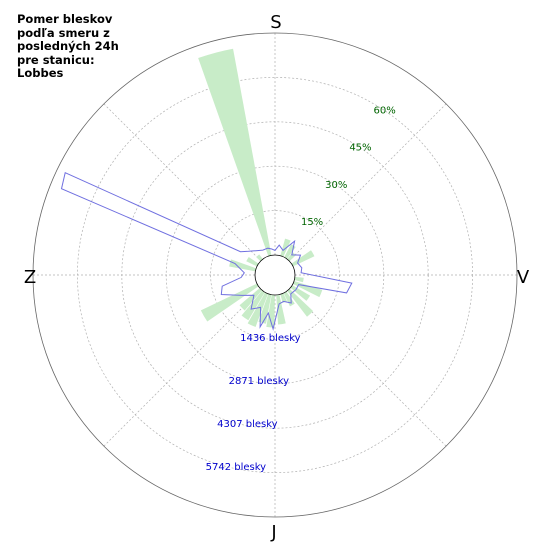 The width and height of the screenshot is (550, 550). I want to click on count-tick-label-3: 4307 blesky, so click(247, 424).